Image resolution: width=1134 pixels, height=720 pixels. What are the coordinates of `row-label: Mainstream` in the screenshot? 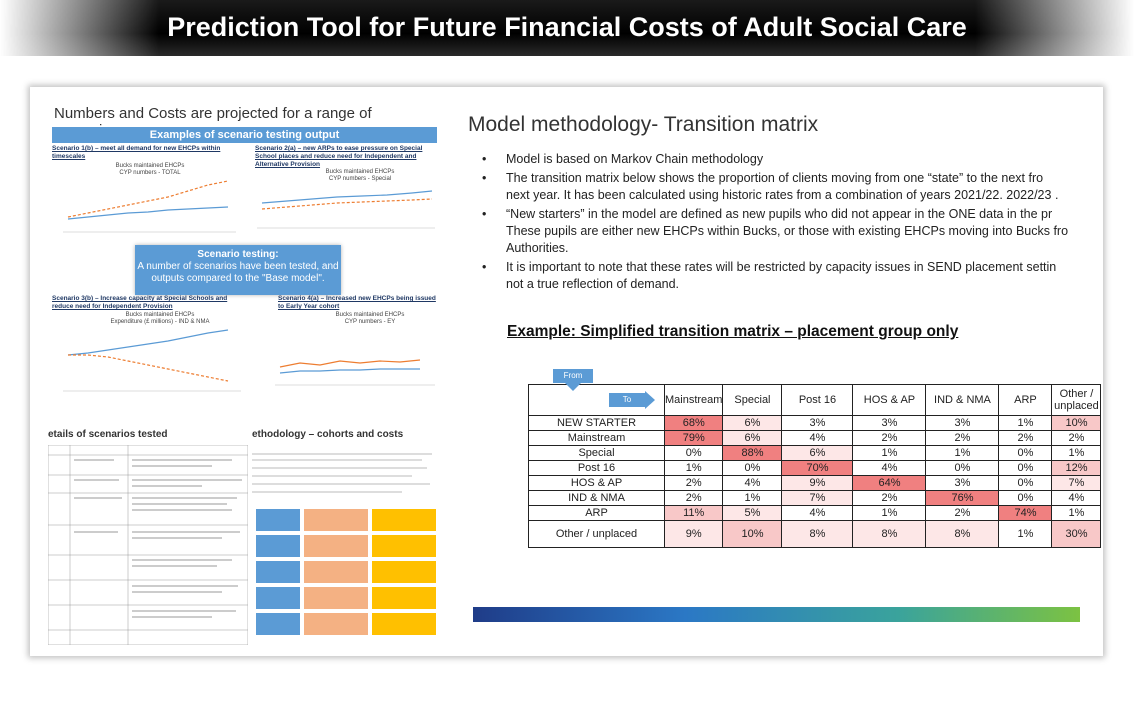 It's located at (596, 438).